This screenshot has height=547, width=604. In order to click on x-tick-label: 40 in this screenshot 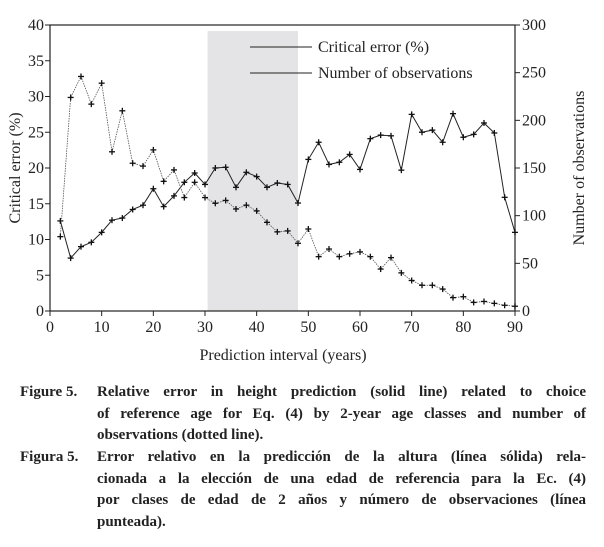, I will do `click(257, 327)`.